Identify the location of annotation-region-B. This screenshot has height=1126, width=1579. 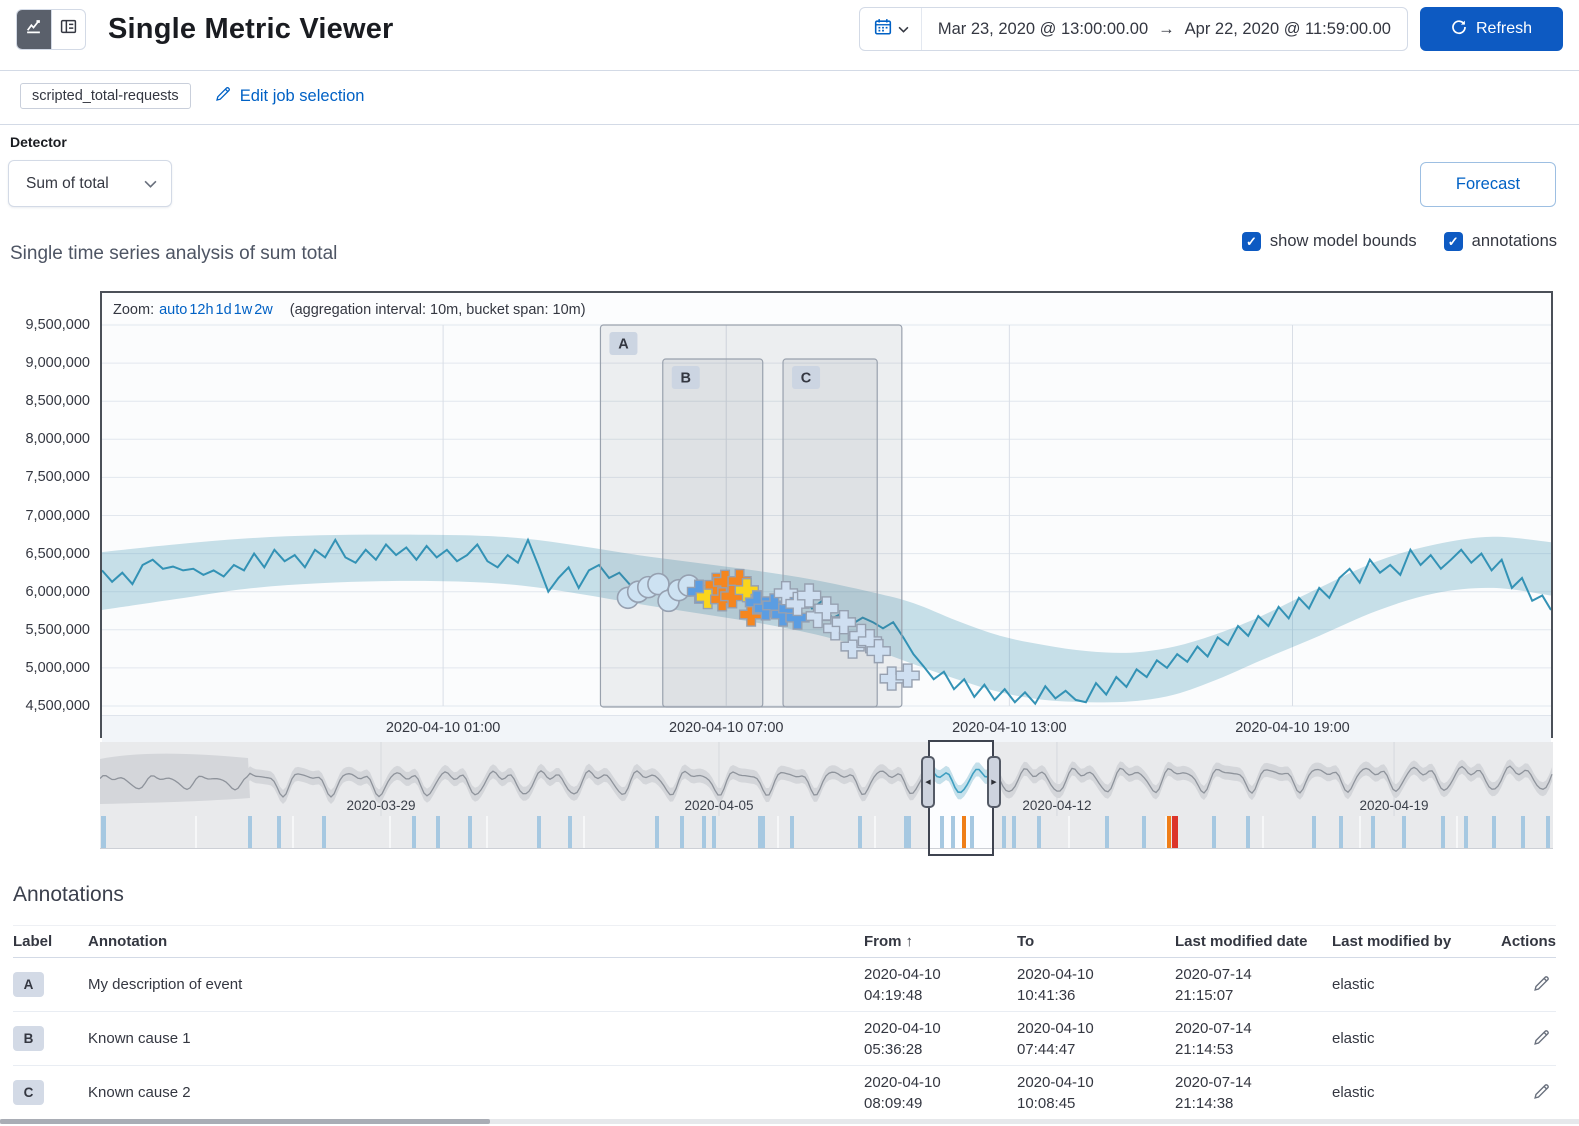
(713, 533).